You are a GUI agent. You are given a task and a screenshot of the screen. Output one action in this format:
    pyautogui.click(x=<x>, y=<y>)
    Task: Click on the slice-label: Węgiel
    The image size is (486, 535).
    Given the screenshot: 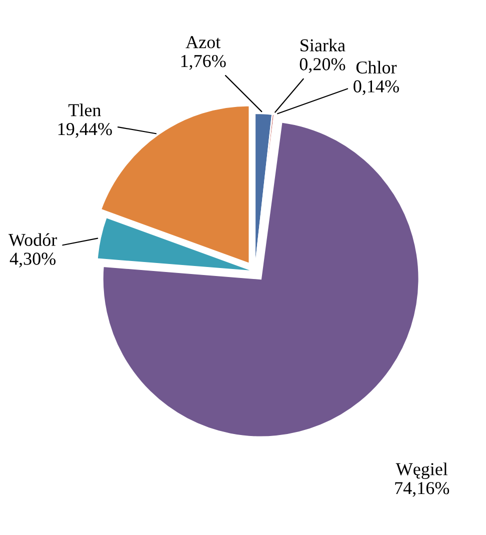 What is the action you would take?
    pyautogui.click(x=422, y=470)
    